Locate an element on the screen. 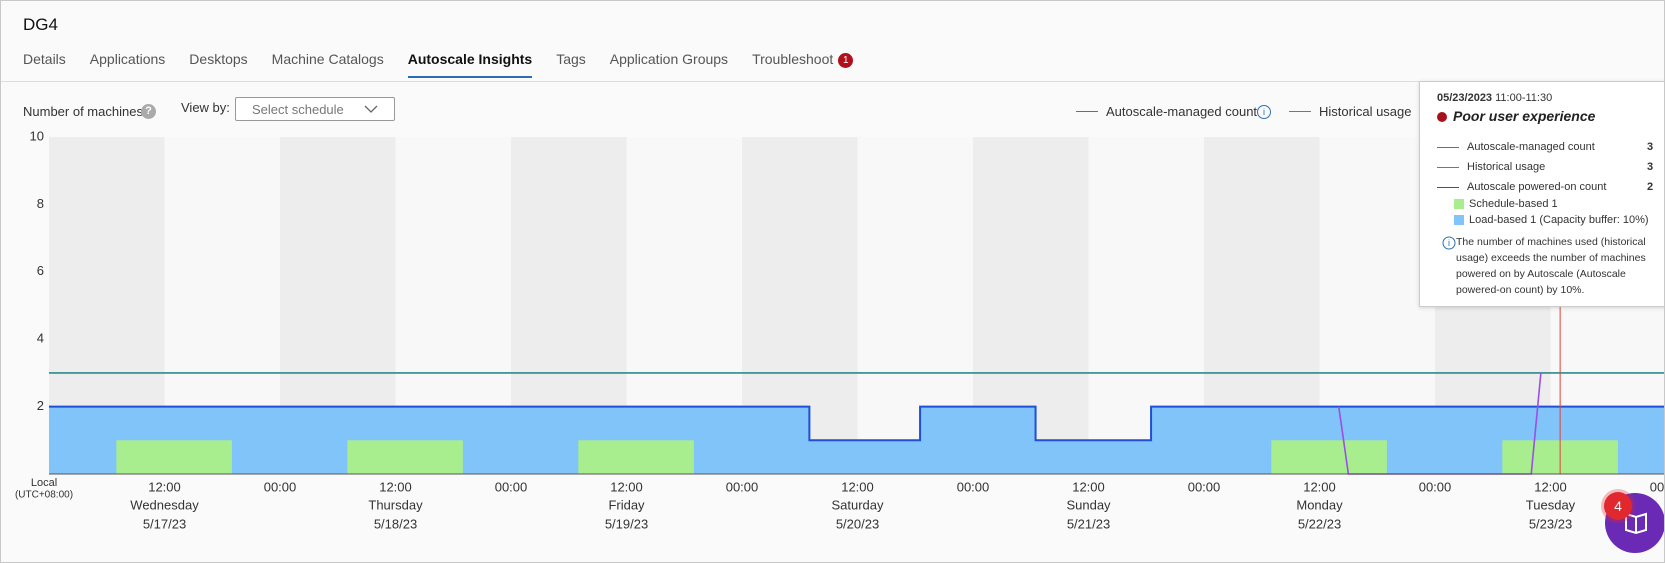  tooltip-breakdown-label: Load-based 1 (Capacity buffer: 10%) is located at coordinates (1559, 220).